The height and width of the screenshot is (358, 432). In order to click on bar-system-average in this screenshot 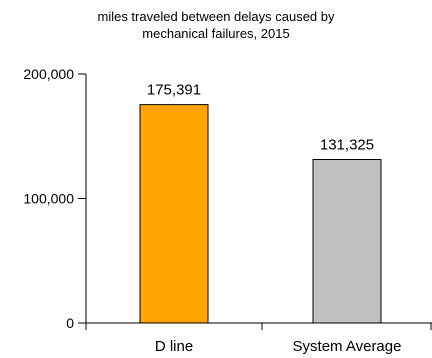, I will do `click(347, 241)`.